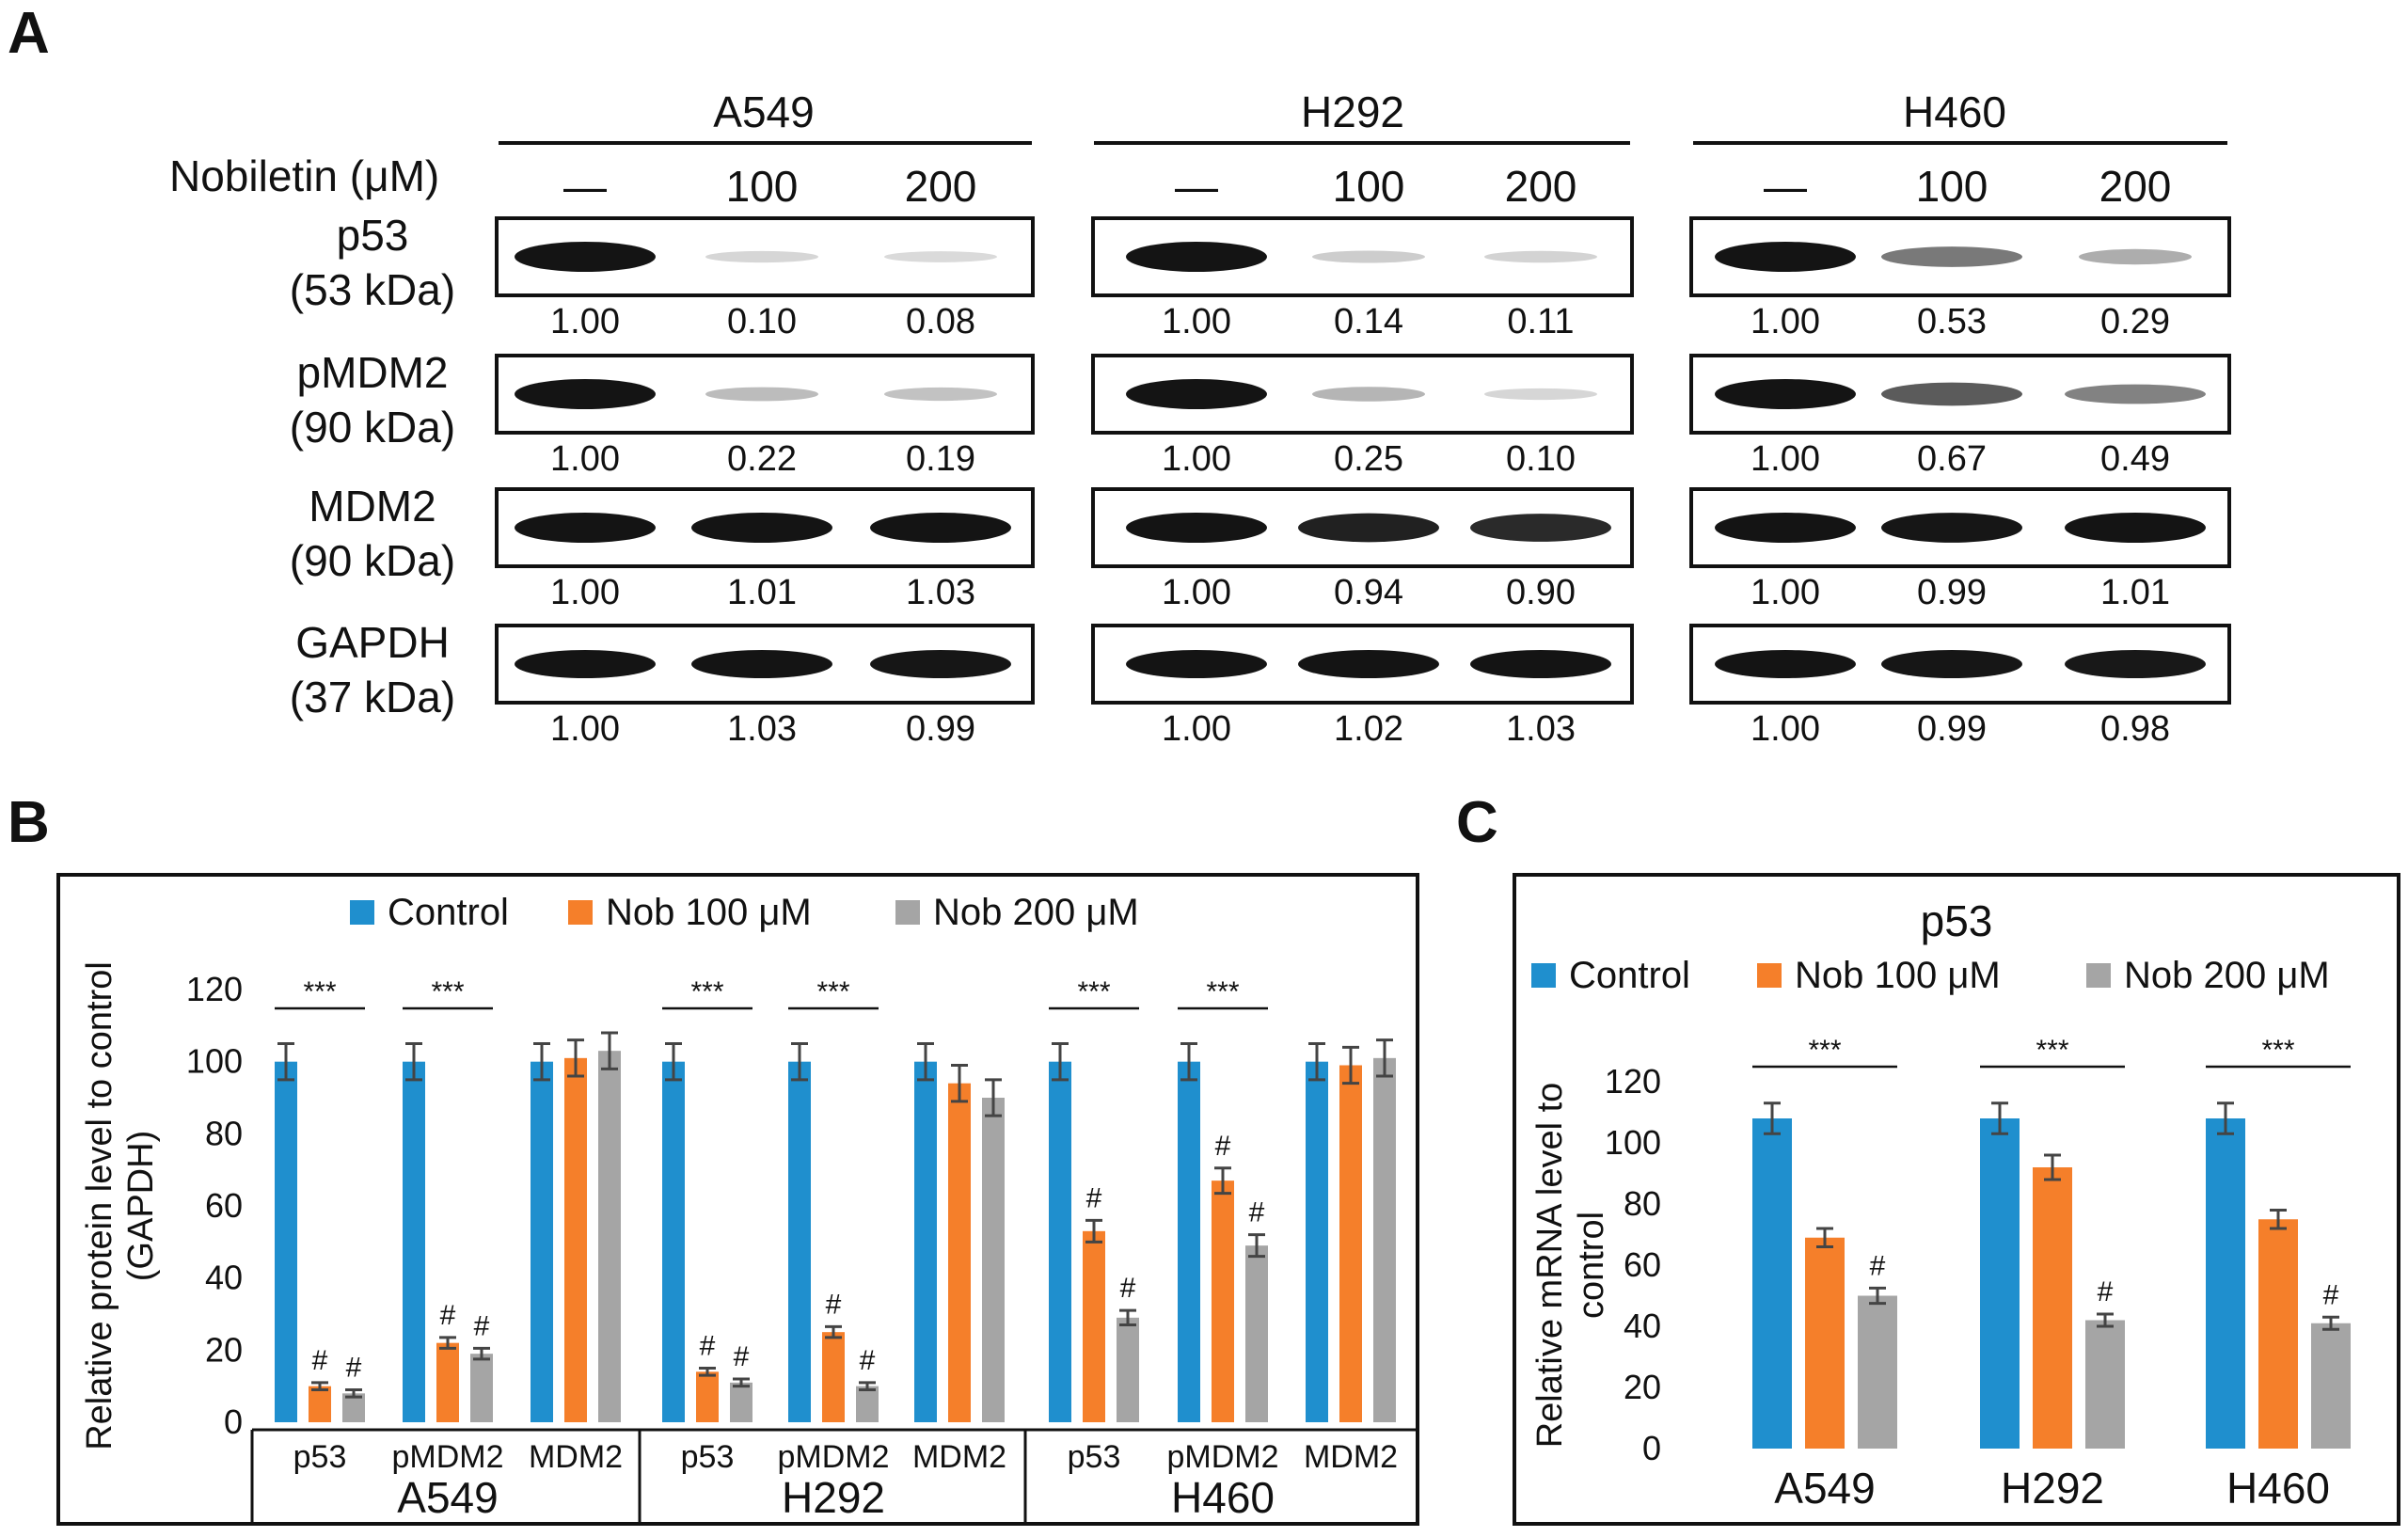 The height and width of the screenshot is (1537, 2408). What do you see at coordinates (1369, 186) in the screenshot?
I see `dose-label: 100` at bounding box center [1369, 186].